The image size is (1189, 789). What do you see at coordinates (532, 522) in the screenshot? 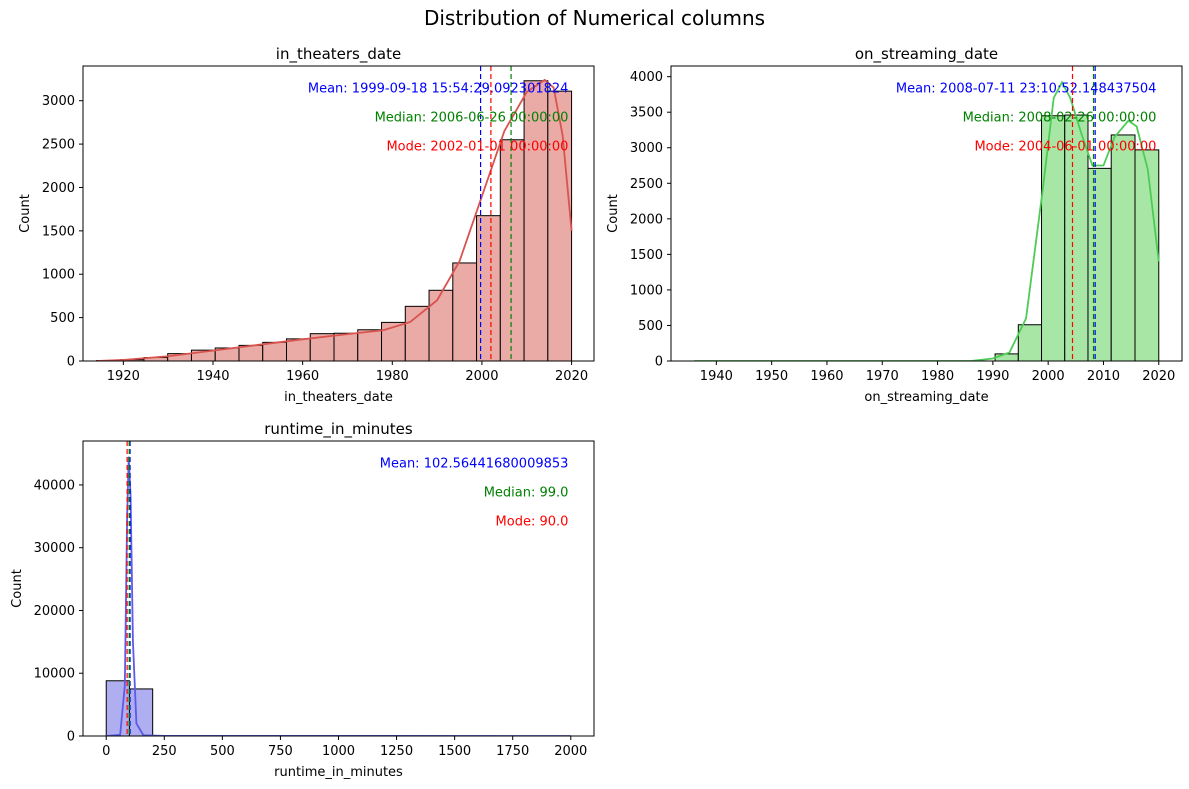
I see `mode-label: Mode: 90.0` at bounding box center [532, 522].